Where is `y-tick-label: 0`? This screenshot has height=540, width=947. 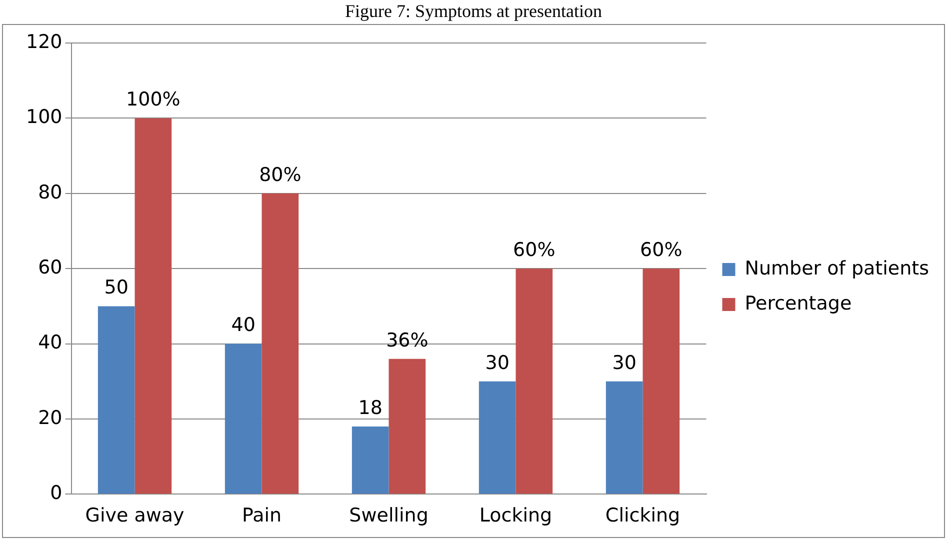 y-tick-label: 0 is located at coordinates (56, 493).